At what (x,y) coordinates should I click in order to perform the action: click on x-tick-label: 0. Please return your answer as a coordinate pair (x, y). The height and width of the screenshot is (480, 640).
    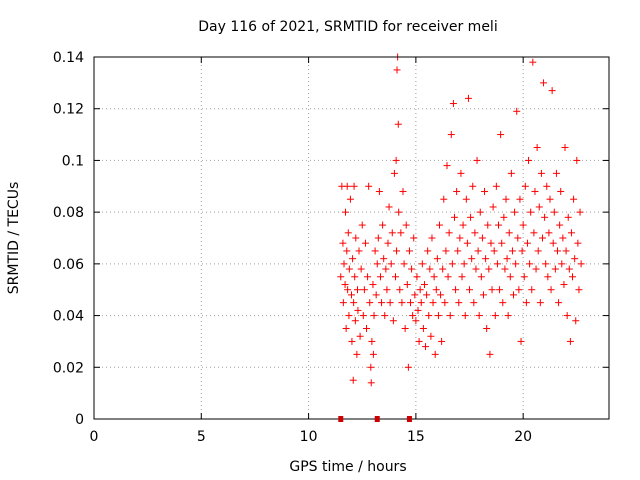
    Looking at the image, I should click on (94, 437).